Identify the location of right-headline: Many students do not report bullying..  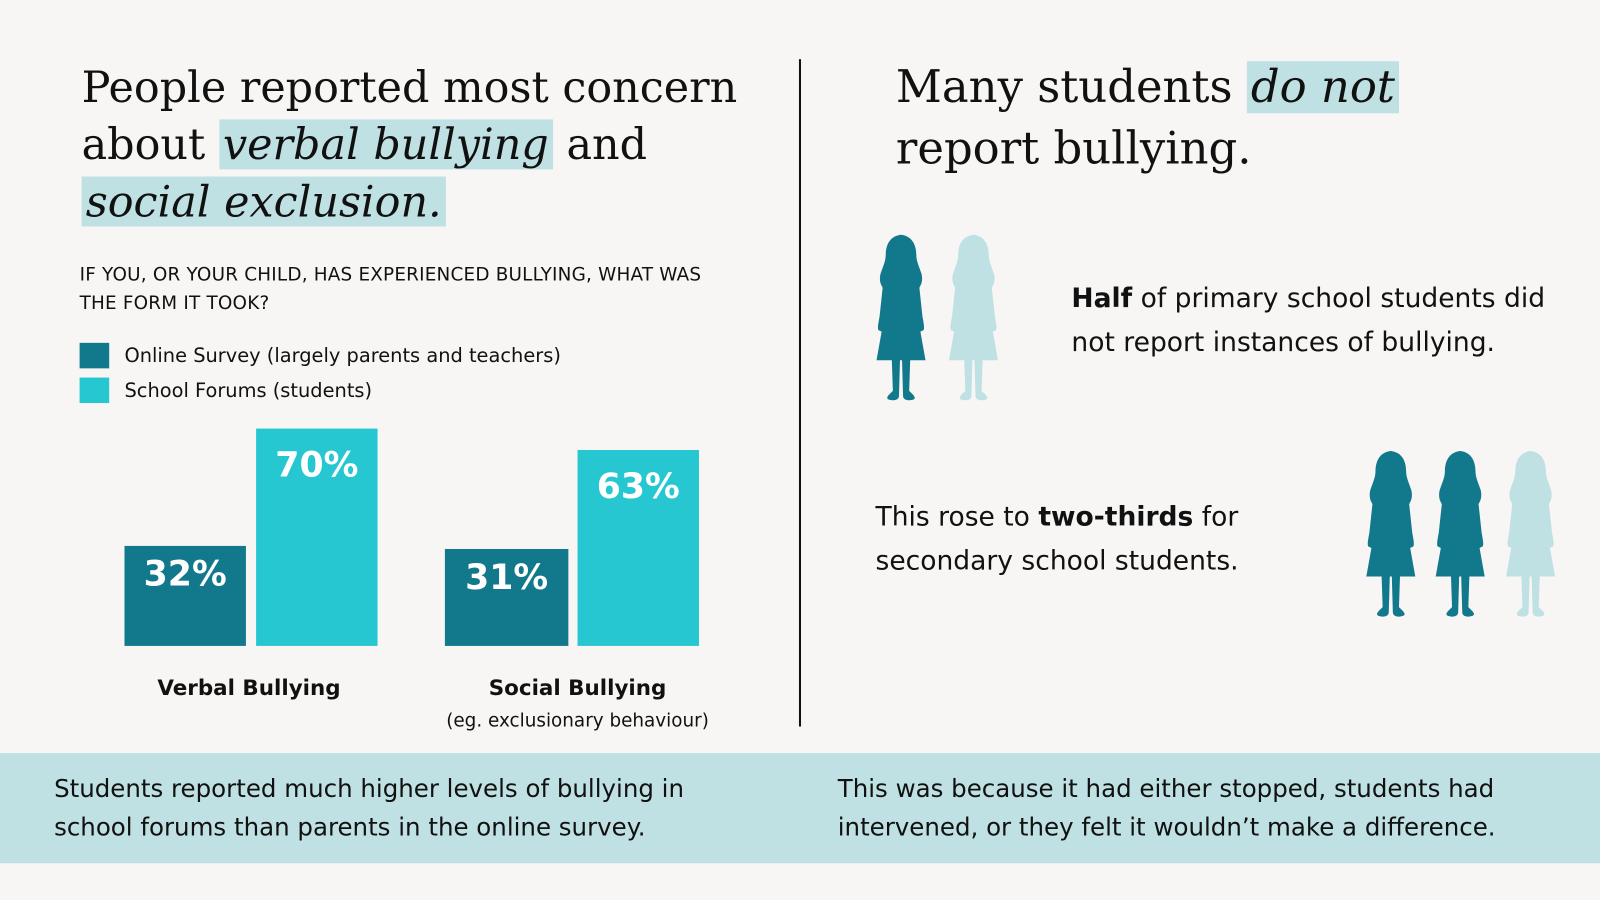
(1222, 118).